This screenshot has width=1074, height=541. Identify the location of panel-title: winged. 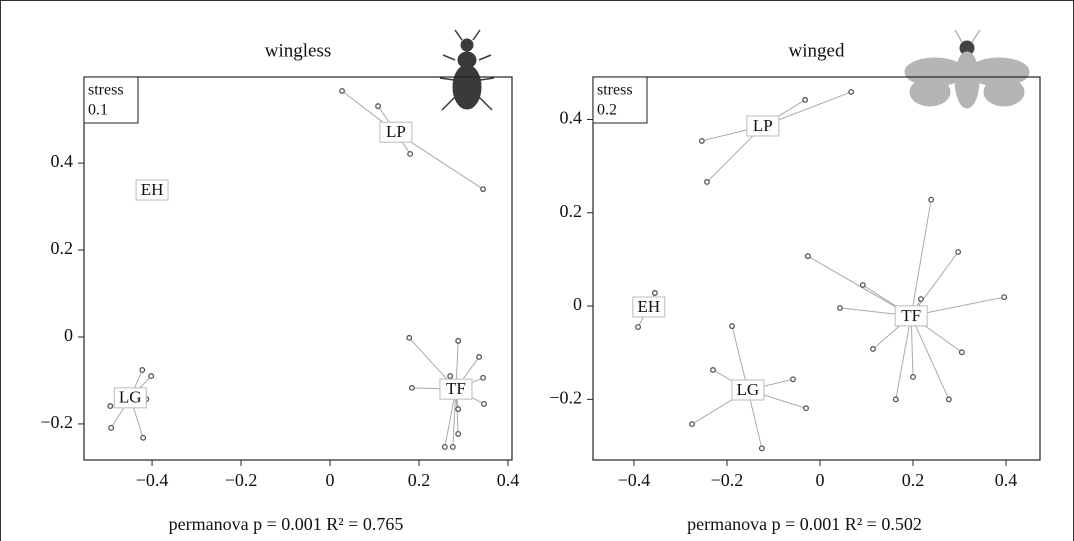
(817, 50).